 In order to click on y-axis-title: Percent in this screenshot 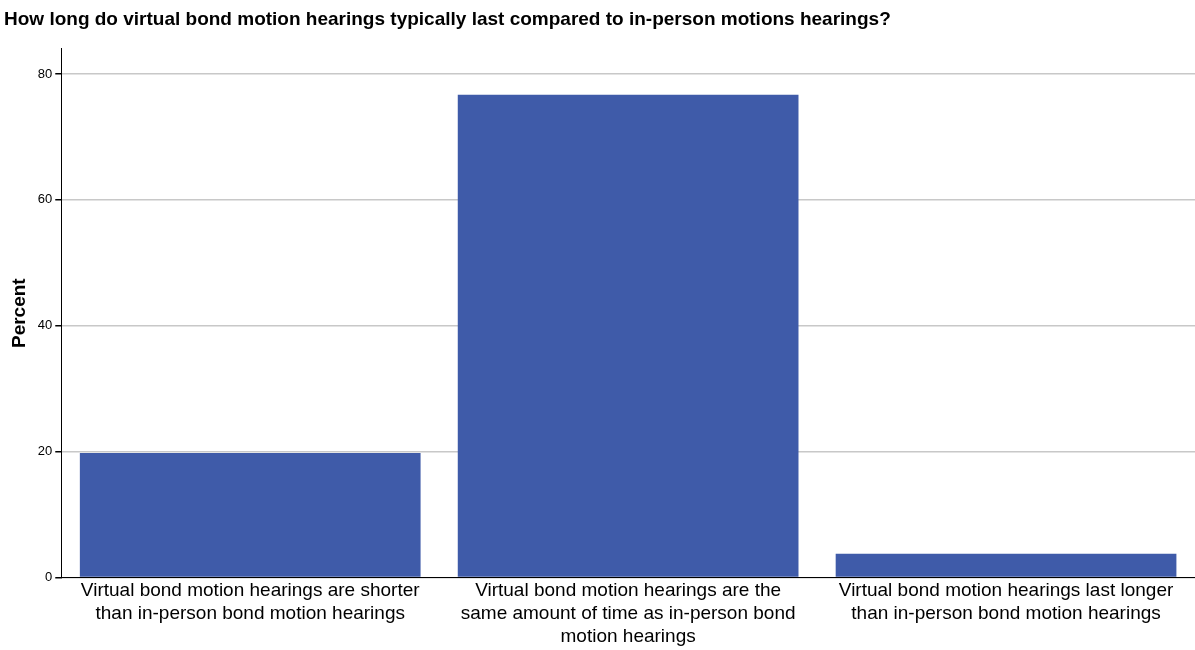, I will do `click(18, 313)`.